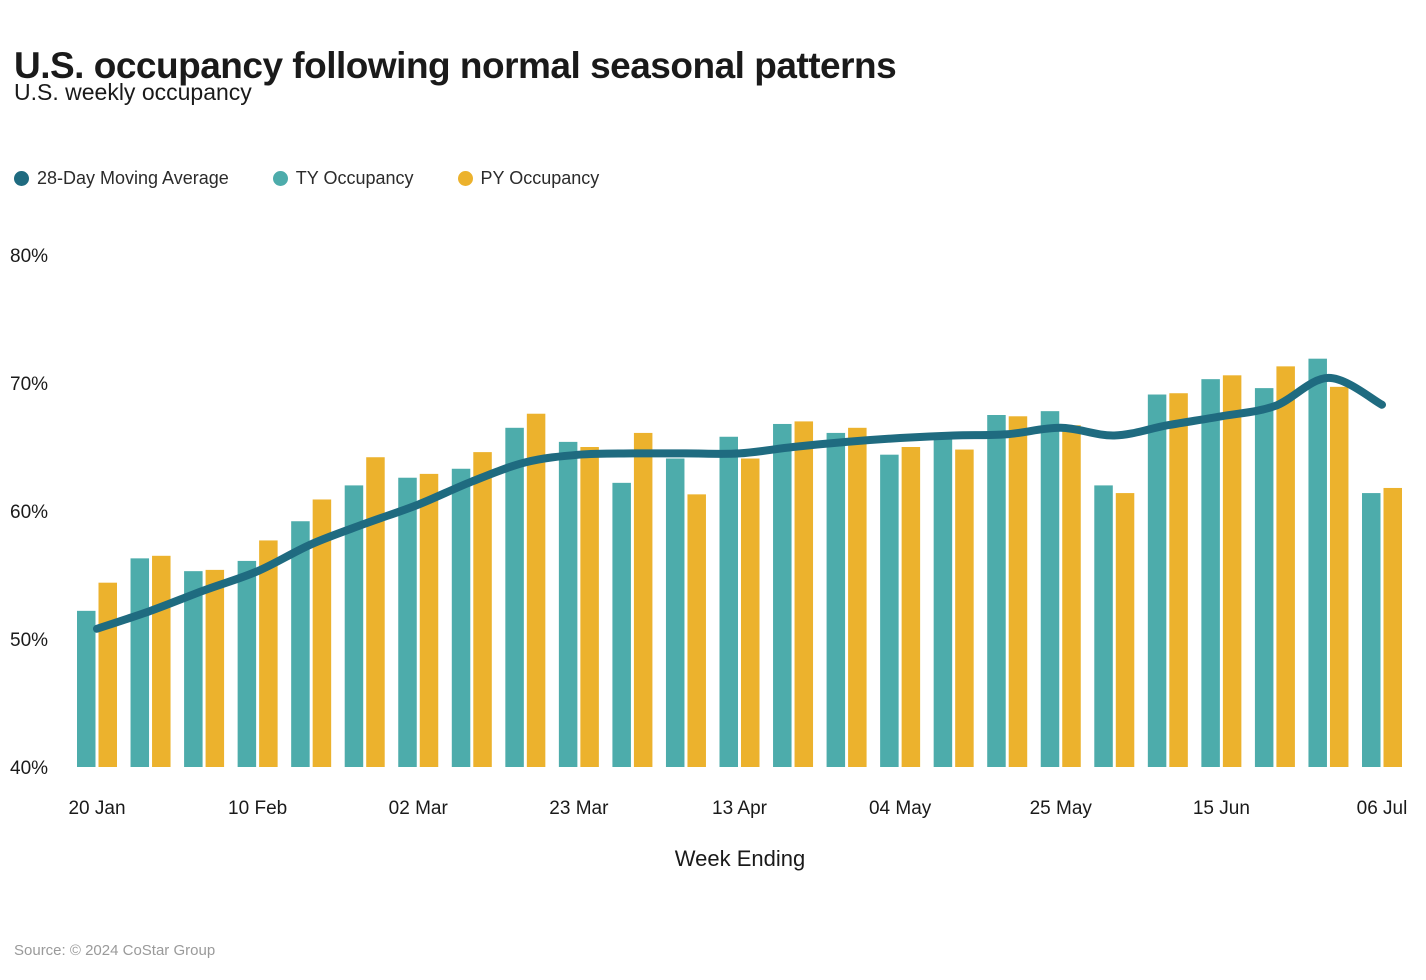  Describe the element at coordinates (740, 858) in the screenshot. I see `x-axis-title: Week Ending` at that location.